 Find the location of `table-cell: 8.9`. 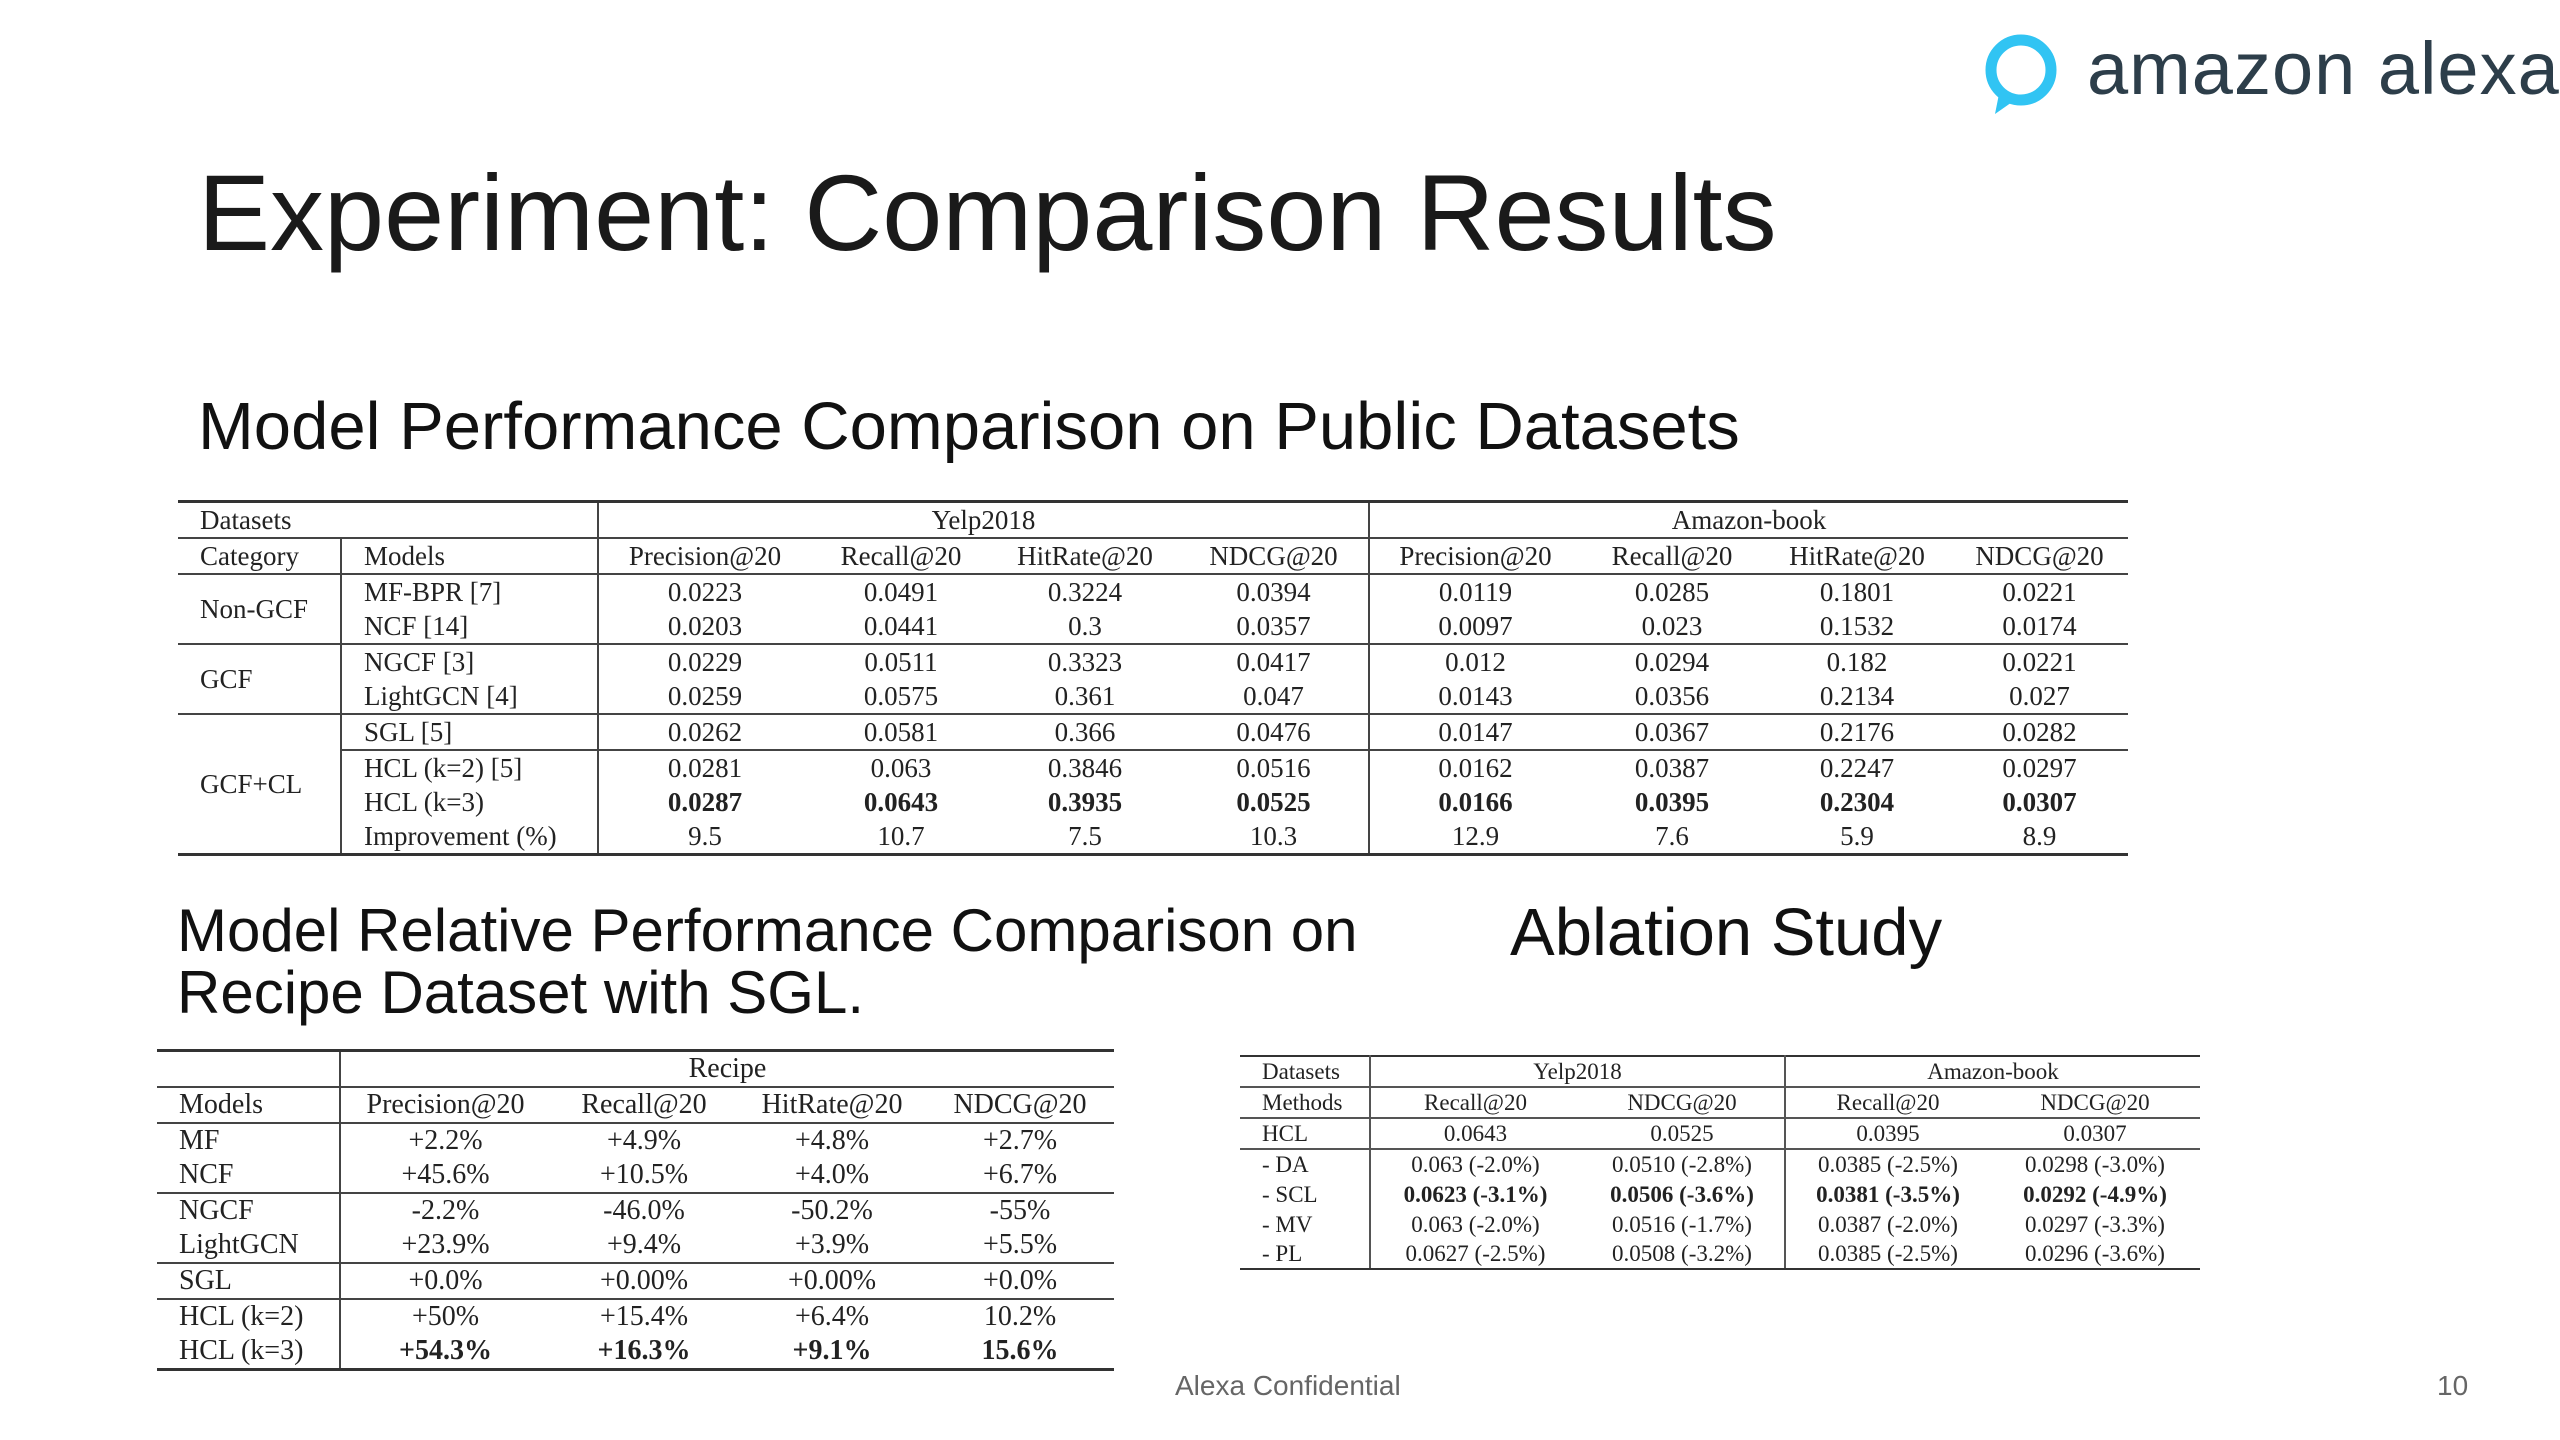

table-cell: 8.9 is located at coordinates (2039, 837).